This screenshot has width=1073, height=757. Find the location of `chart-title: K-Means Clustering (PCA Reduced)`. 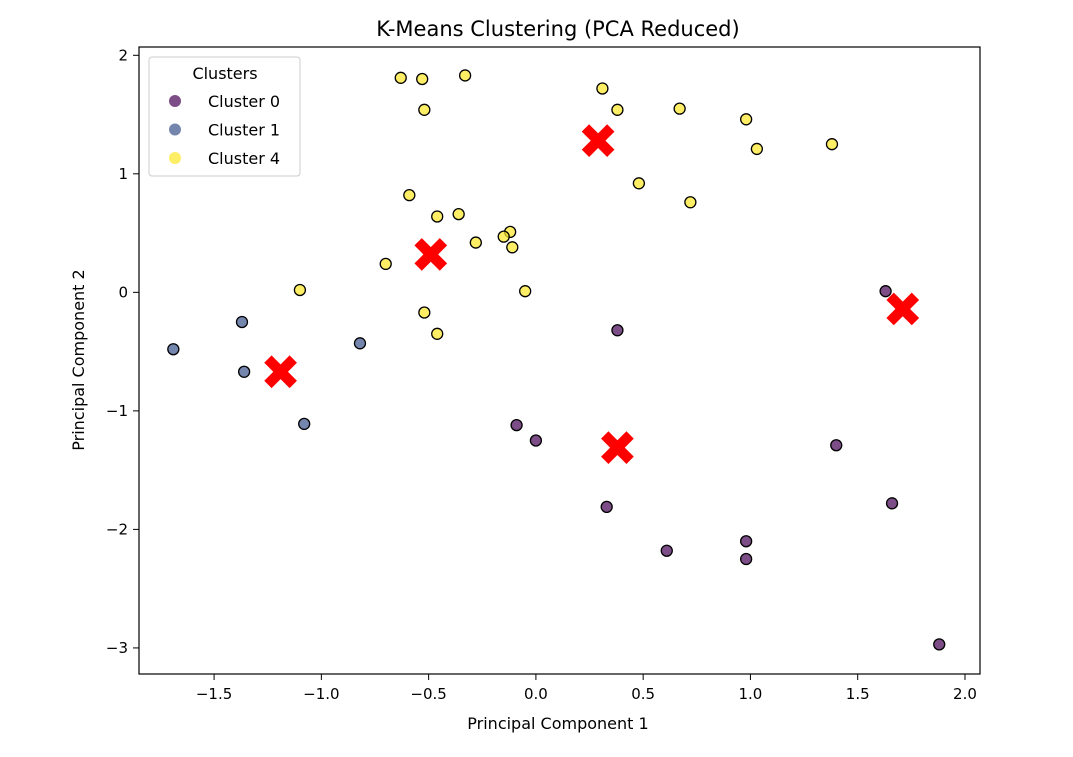

chart-title: K-Means Clustering (PCA Reduced) is located at coordinates (557, 29).